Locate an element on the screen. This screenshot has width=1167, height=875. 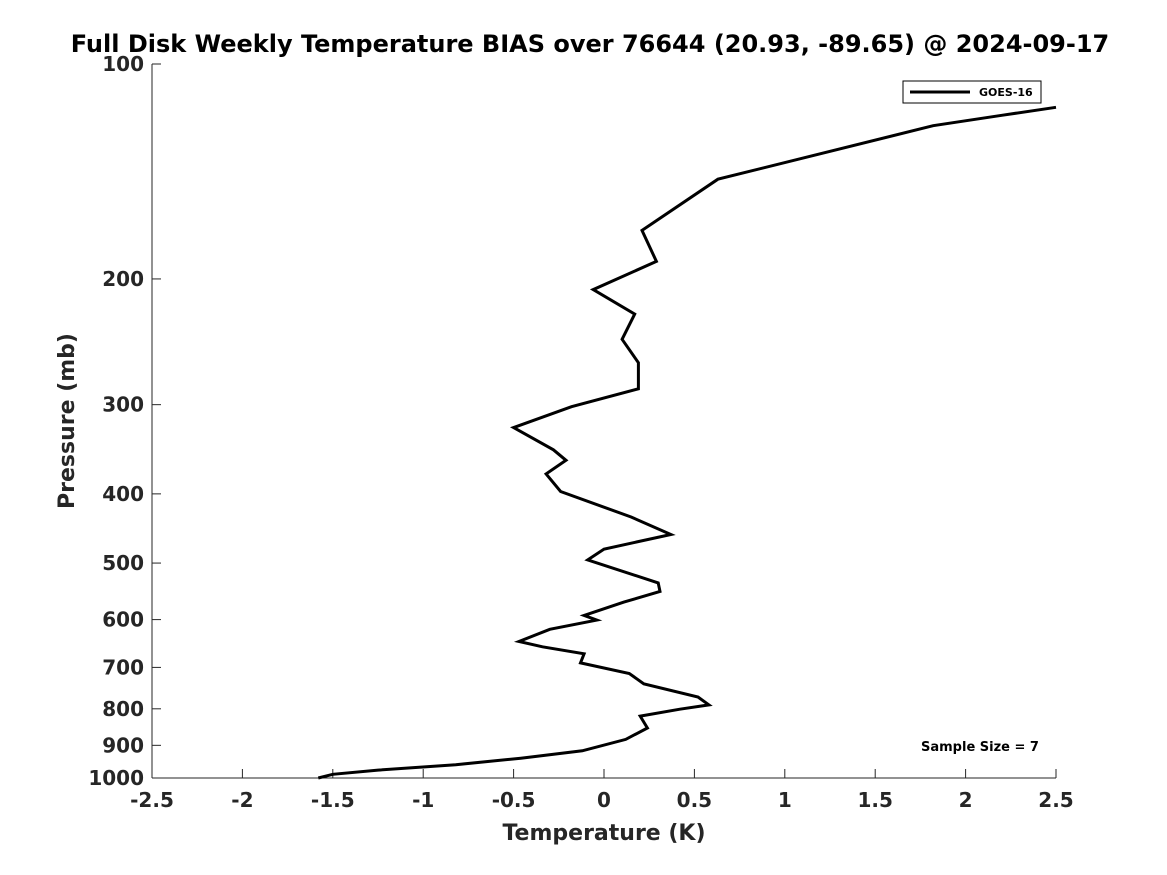
x-tick-label: -2 is located at coordinates (242, 800).